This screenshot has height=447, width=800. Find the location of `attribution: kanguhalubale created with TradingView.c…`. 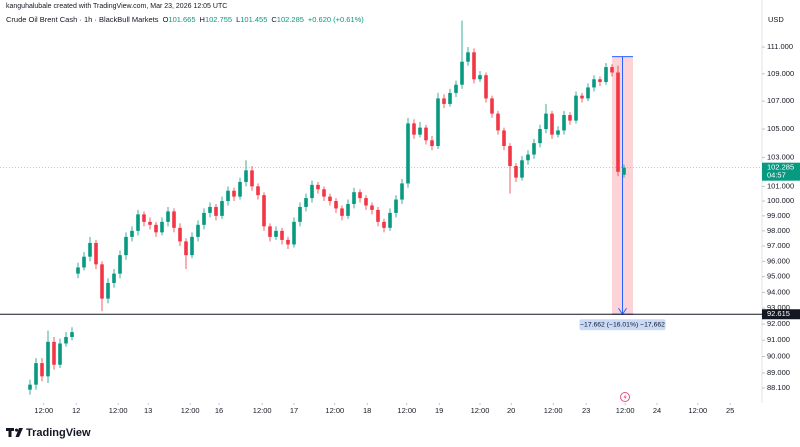

attribution: kanguhalubale created with TradingView.c… is located at coordinates (116, 6).